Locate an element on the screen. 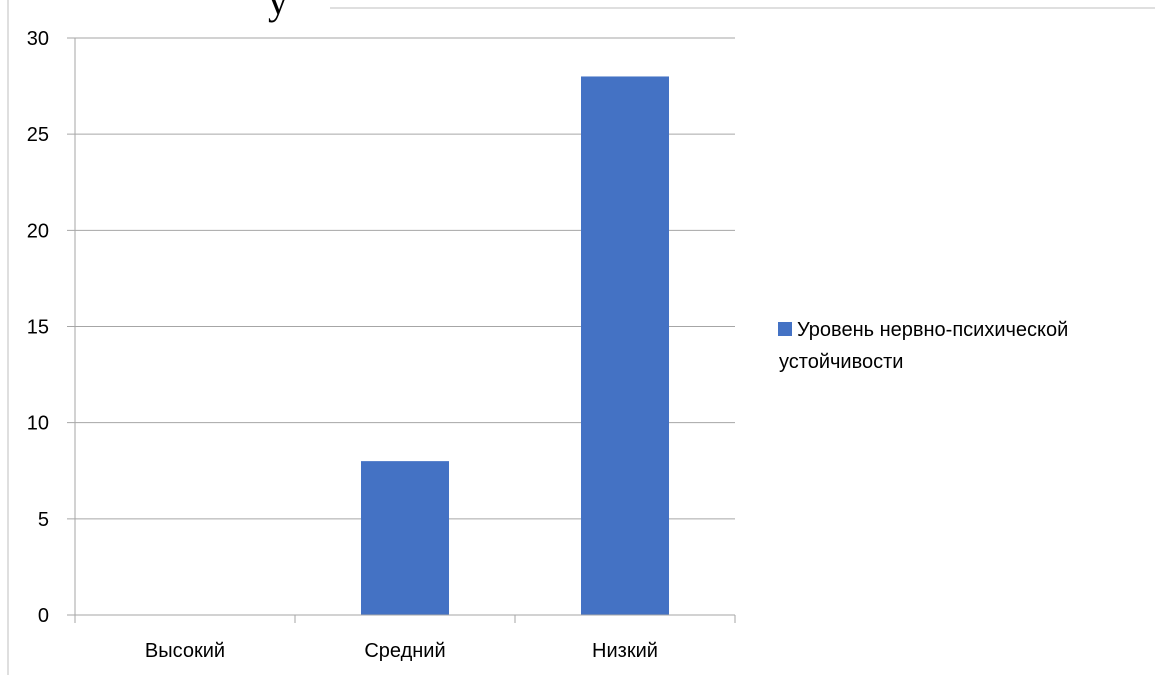  y-tick-label: 10 is located at coordinates (38, 424).